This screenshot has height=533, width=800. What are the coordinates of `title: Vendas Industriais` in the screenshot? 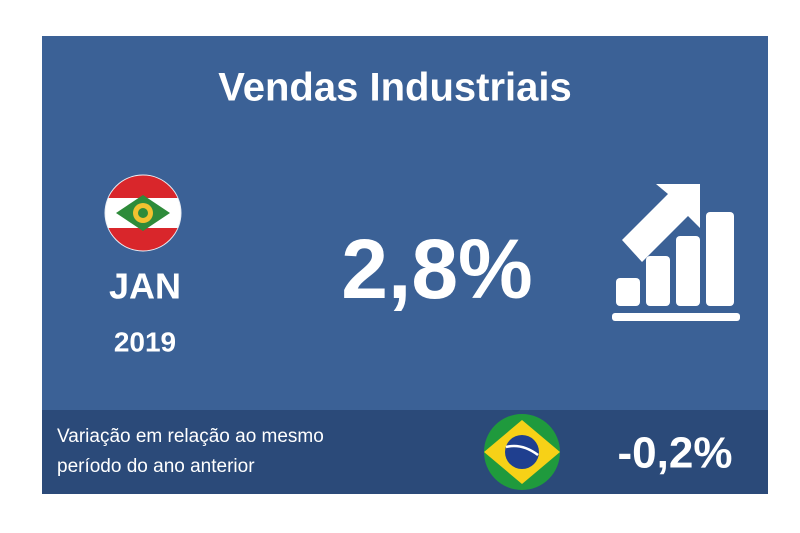 It's located at (394, 88).